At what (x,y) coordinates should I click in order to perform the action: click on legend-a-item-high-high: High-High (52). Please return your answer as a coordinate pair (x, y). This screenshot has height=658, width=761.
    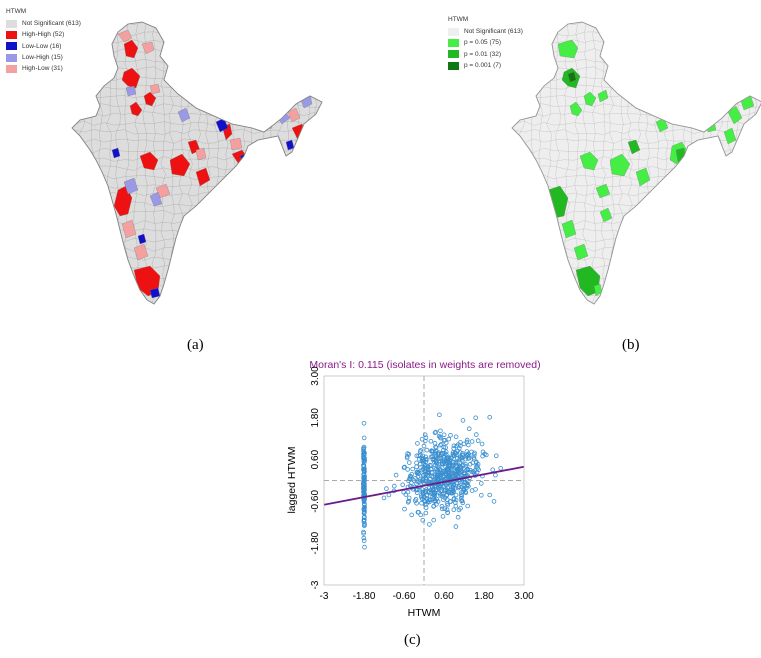
    Looking at the image, I should click on (43, 34).